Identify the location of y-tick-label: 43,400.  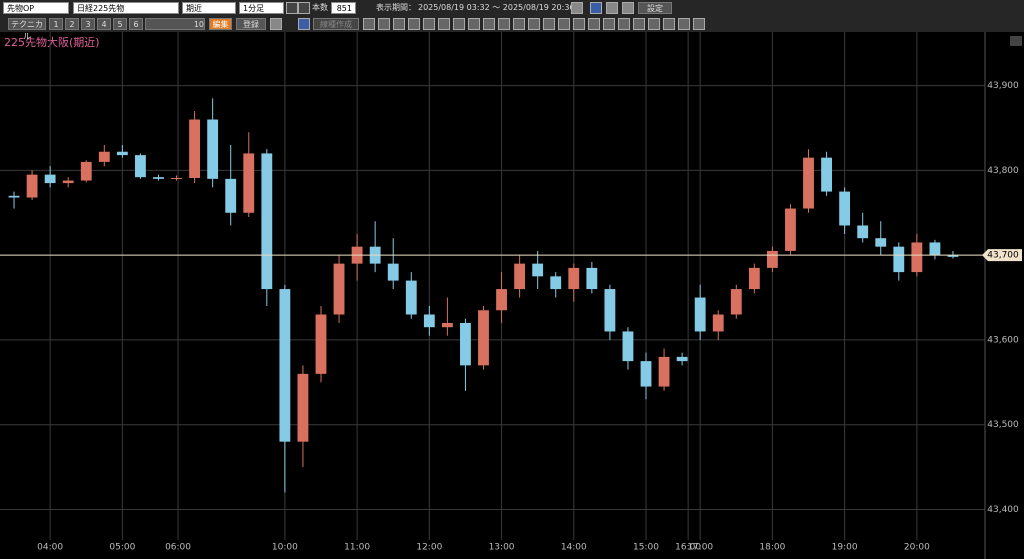
(1003, 510).